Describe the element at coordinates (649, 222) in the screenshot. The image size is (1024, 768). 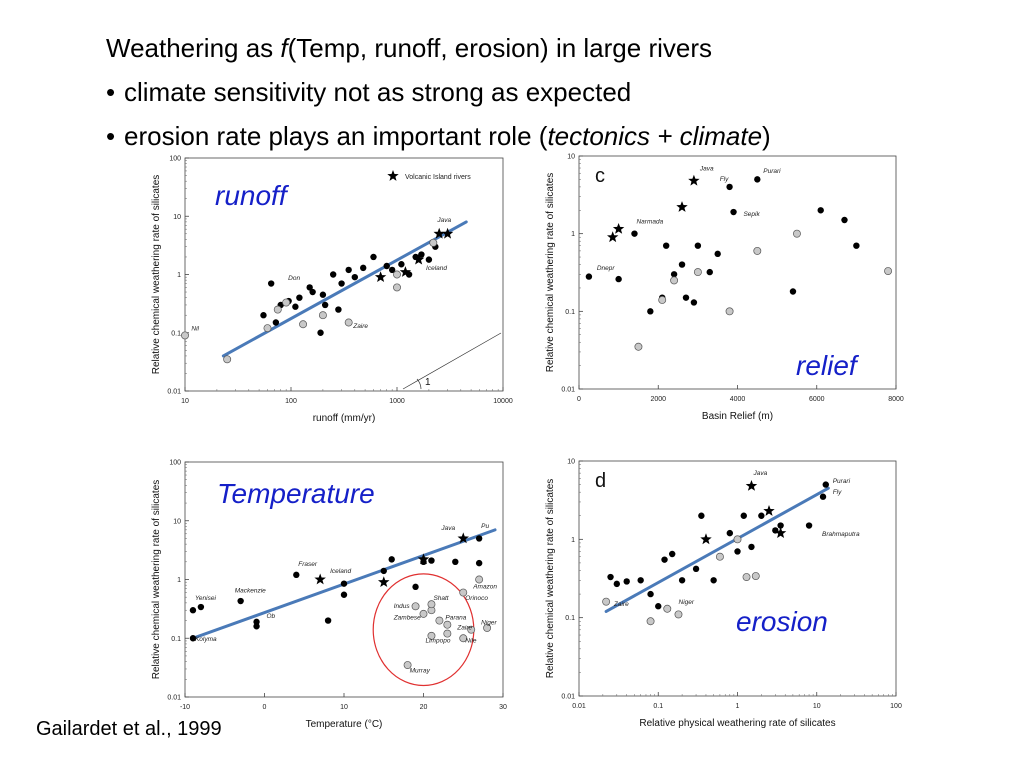
I see `point-annotation: Narmada` at that location.